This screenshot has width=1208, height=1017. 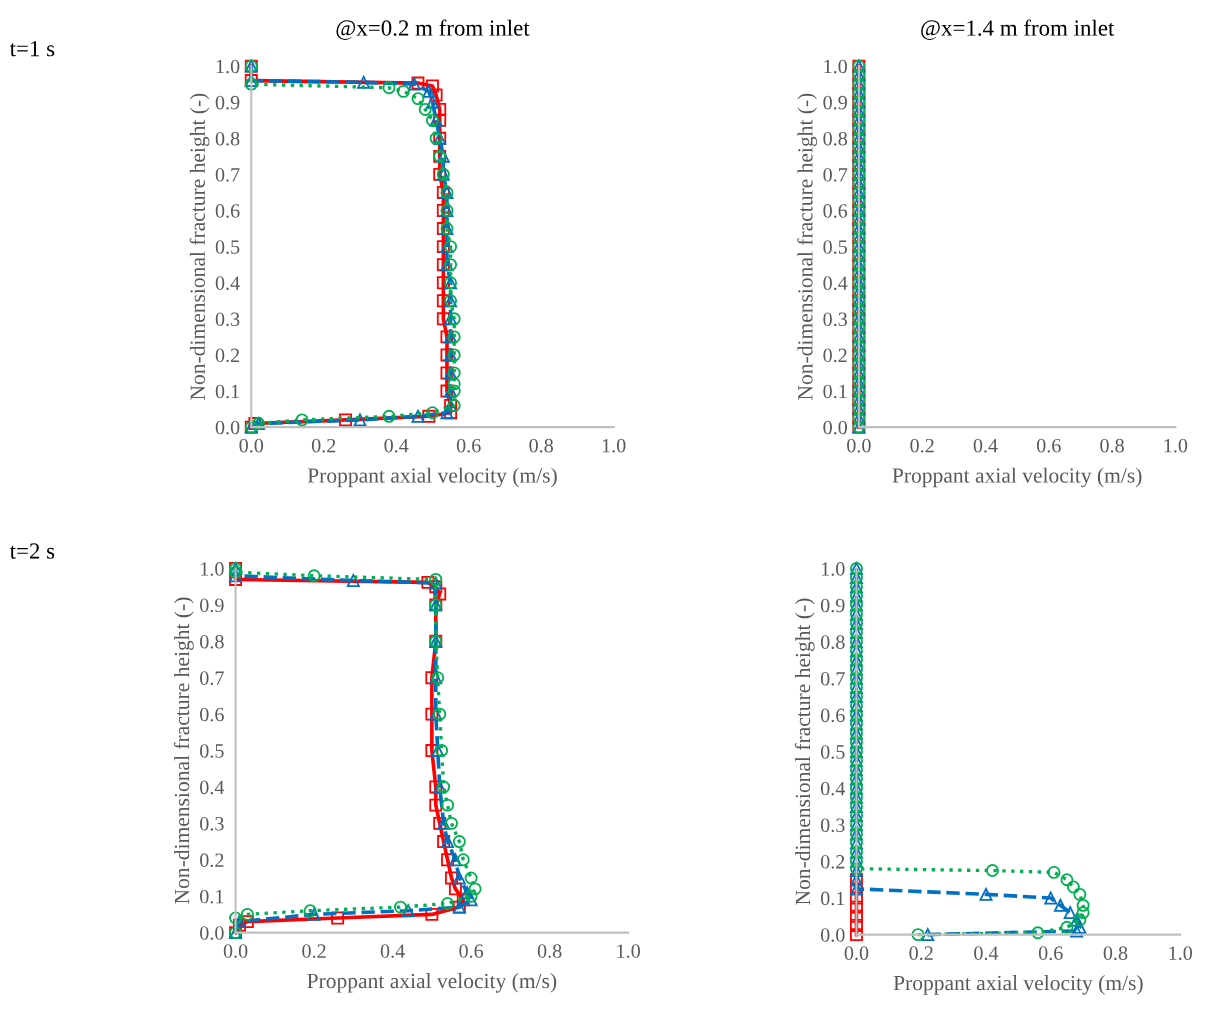 I want to click on y-tick-label: 0.8, so click(x=832, y=642).